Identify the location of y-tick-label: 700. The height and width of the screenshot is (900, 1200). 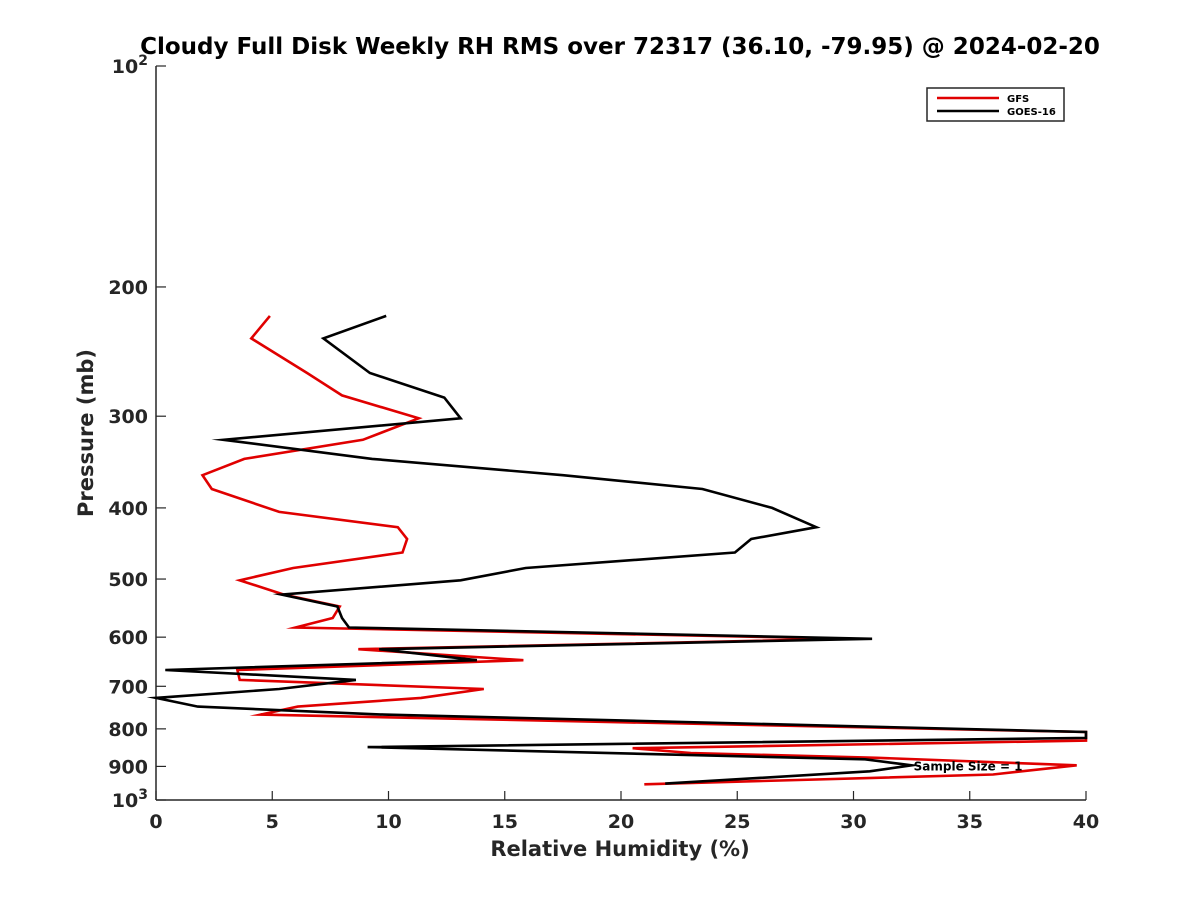
(128, 687).